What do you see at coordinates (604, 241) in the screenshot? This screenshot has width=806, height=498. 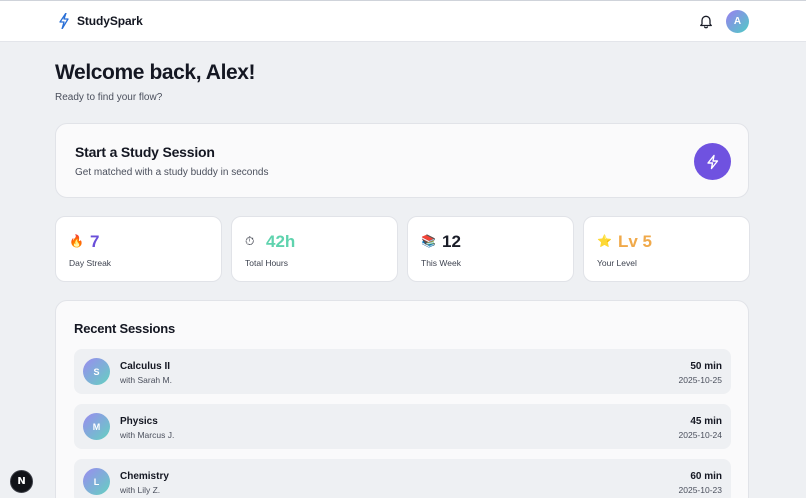 I see `star-icon: ⭐` at bounding box center [604, 241].